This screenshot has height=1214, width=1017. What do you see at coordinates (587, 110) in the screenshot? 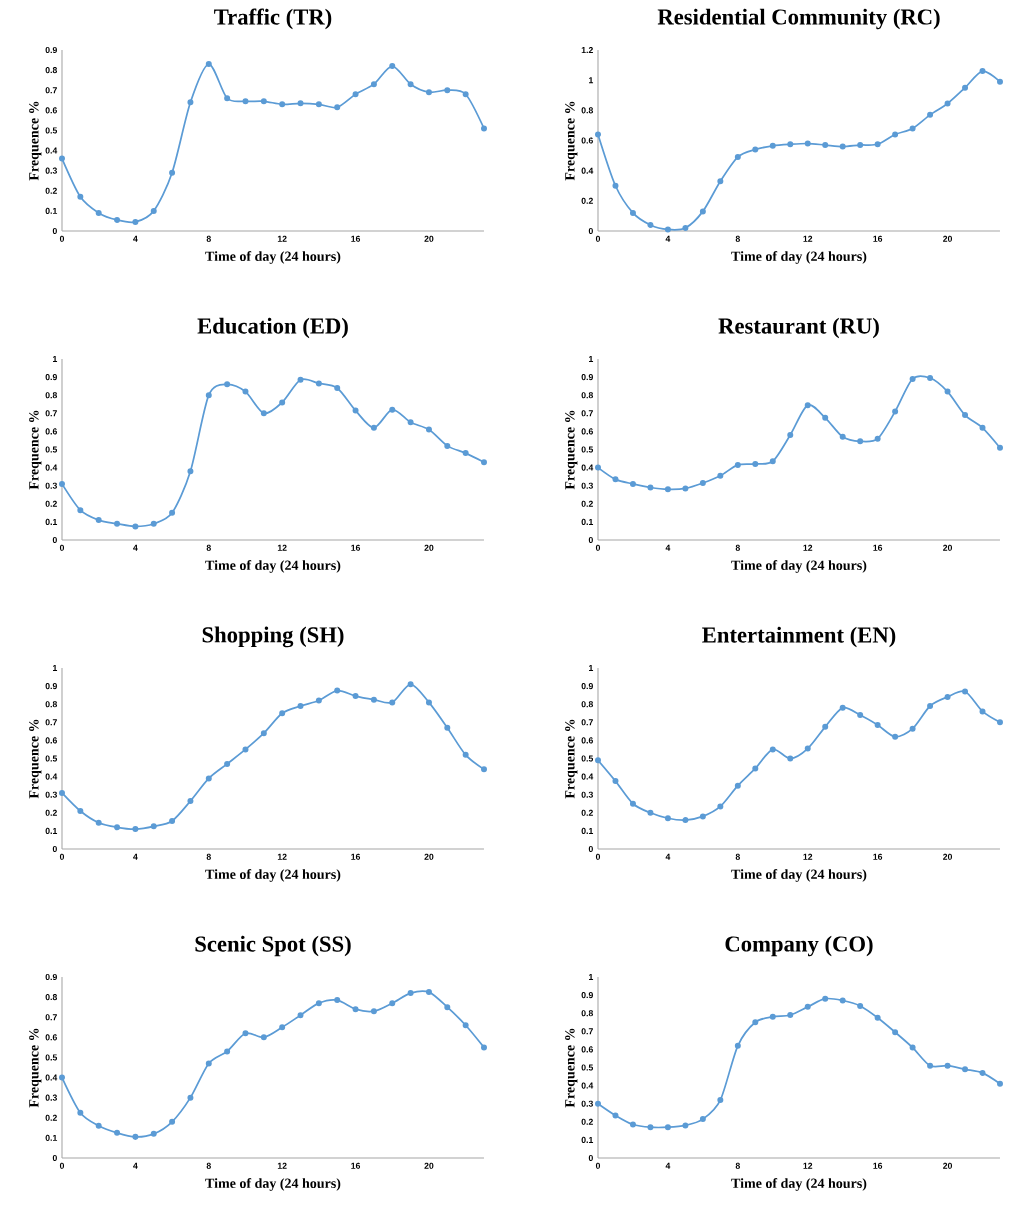
I see `y-tick-label: 0.8` at bounding box center [587, 110].